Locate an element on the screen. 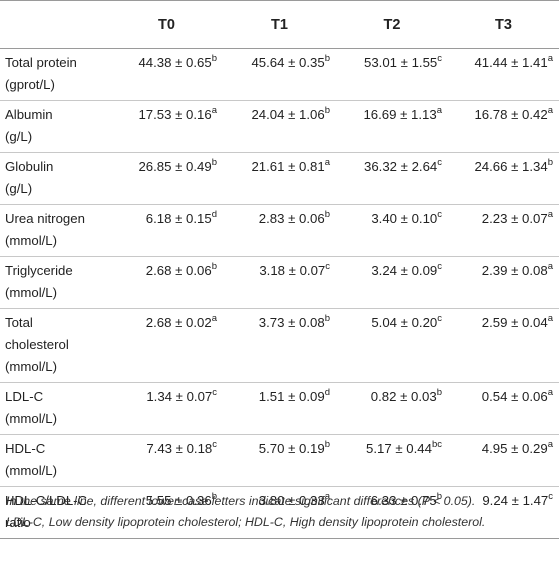  mean-sd-value: 6.18 ± 0.15 is located at coordinates (178, 218).